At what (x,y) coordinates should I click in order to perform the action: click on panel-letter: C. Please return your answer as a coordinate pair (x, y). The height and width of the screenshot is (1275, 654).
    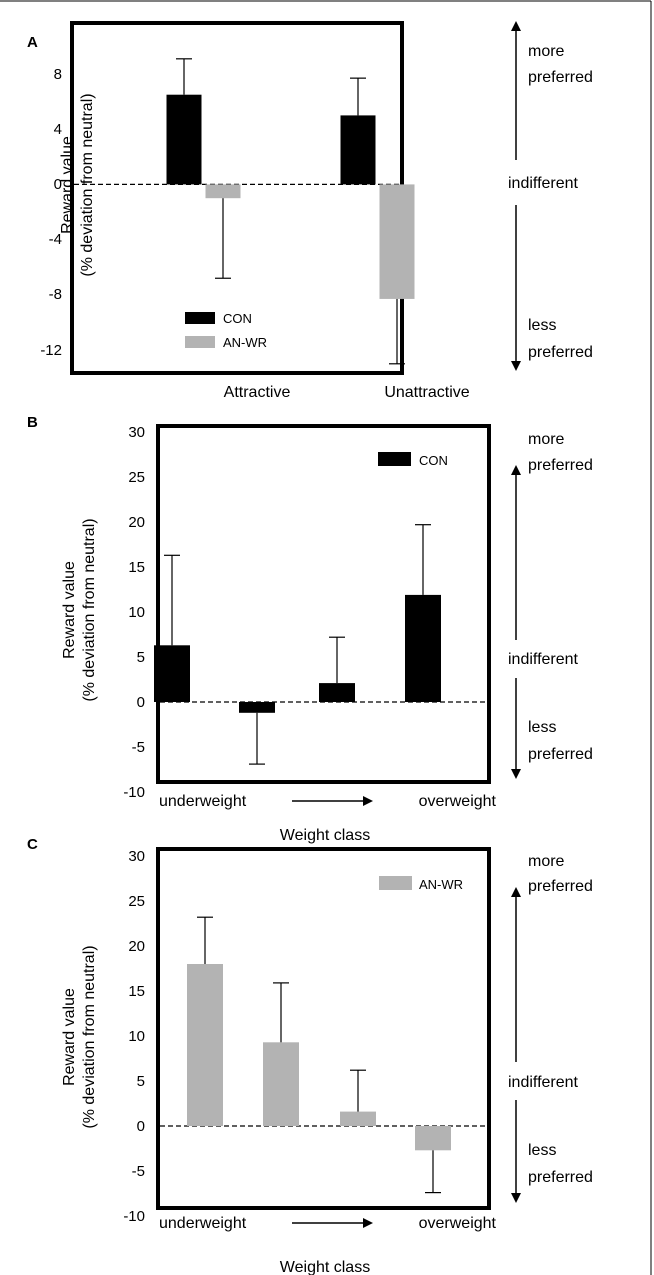
    Looking at the image, I should click on (32, 844).